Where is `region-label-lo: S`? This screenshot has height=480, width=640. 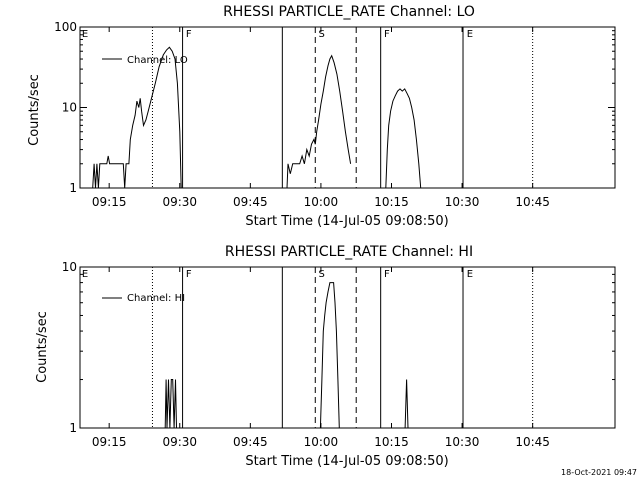 region-label-lo: S is located at coordinates (322, 34).